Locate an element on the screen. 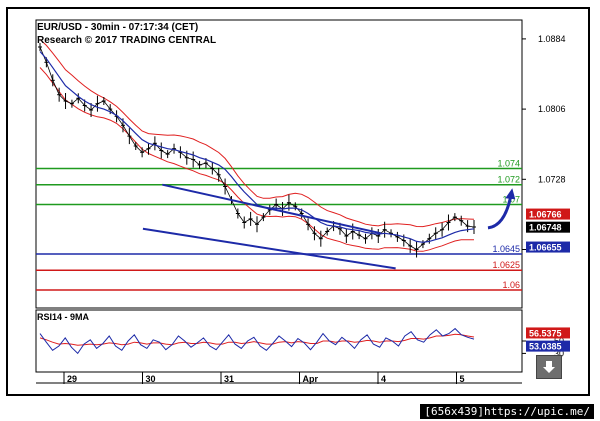 This screenshot has height=421, width=600. rsi-plot-area is located at coordinates (279, 341).